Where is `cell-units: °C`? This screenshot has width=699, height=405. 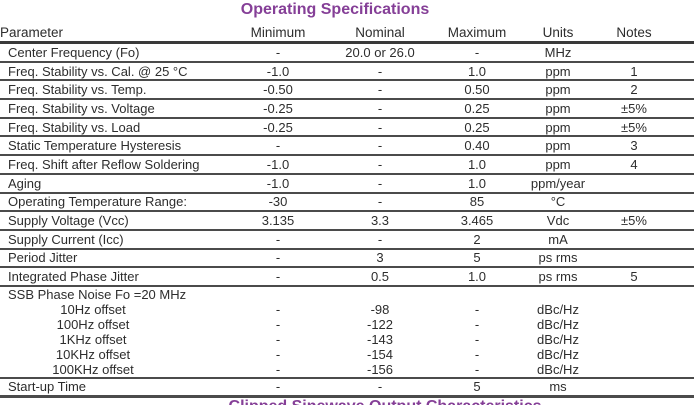
cell-units: °C is located at coordinates (558, 202).